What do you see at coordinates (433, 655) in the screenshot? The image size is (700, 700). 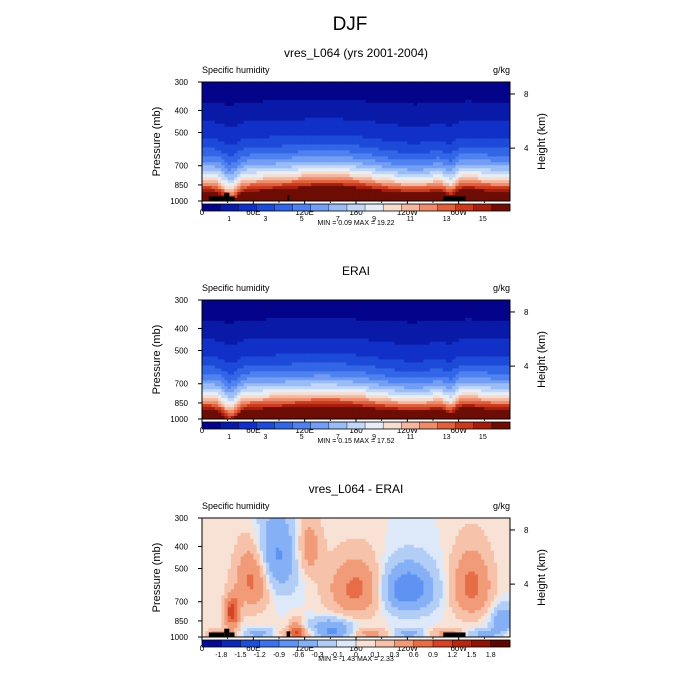 I see `colorbar-label: 0.9` at bounding box center [433, 655].